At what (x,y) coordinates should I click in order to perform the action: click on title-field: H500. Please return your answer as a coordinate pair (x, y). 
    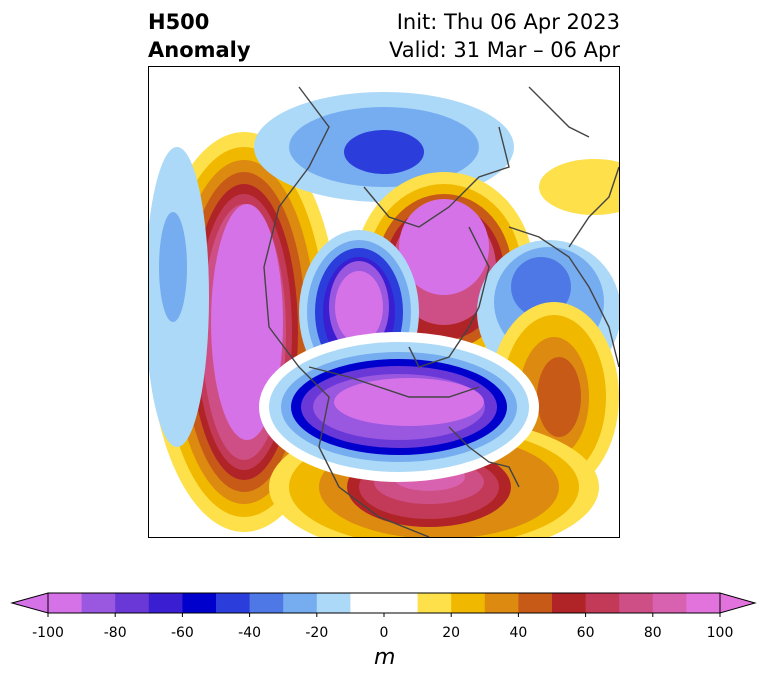
    Looking at the image, I should click on (179, 22).